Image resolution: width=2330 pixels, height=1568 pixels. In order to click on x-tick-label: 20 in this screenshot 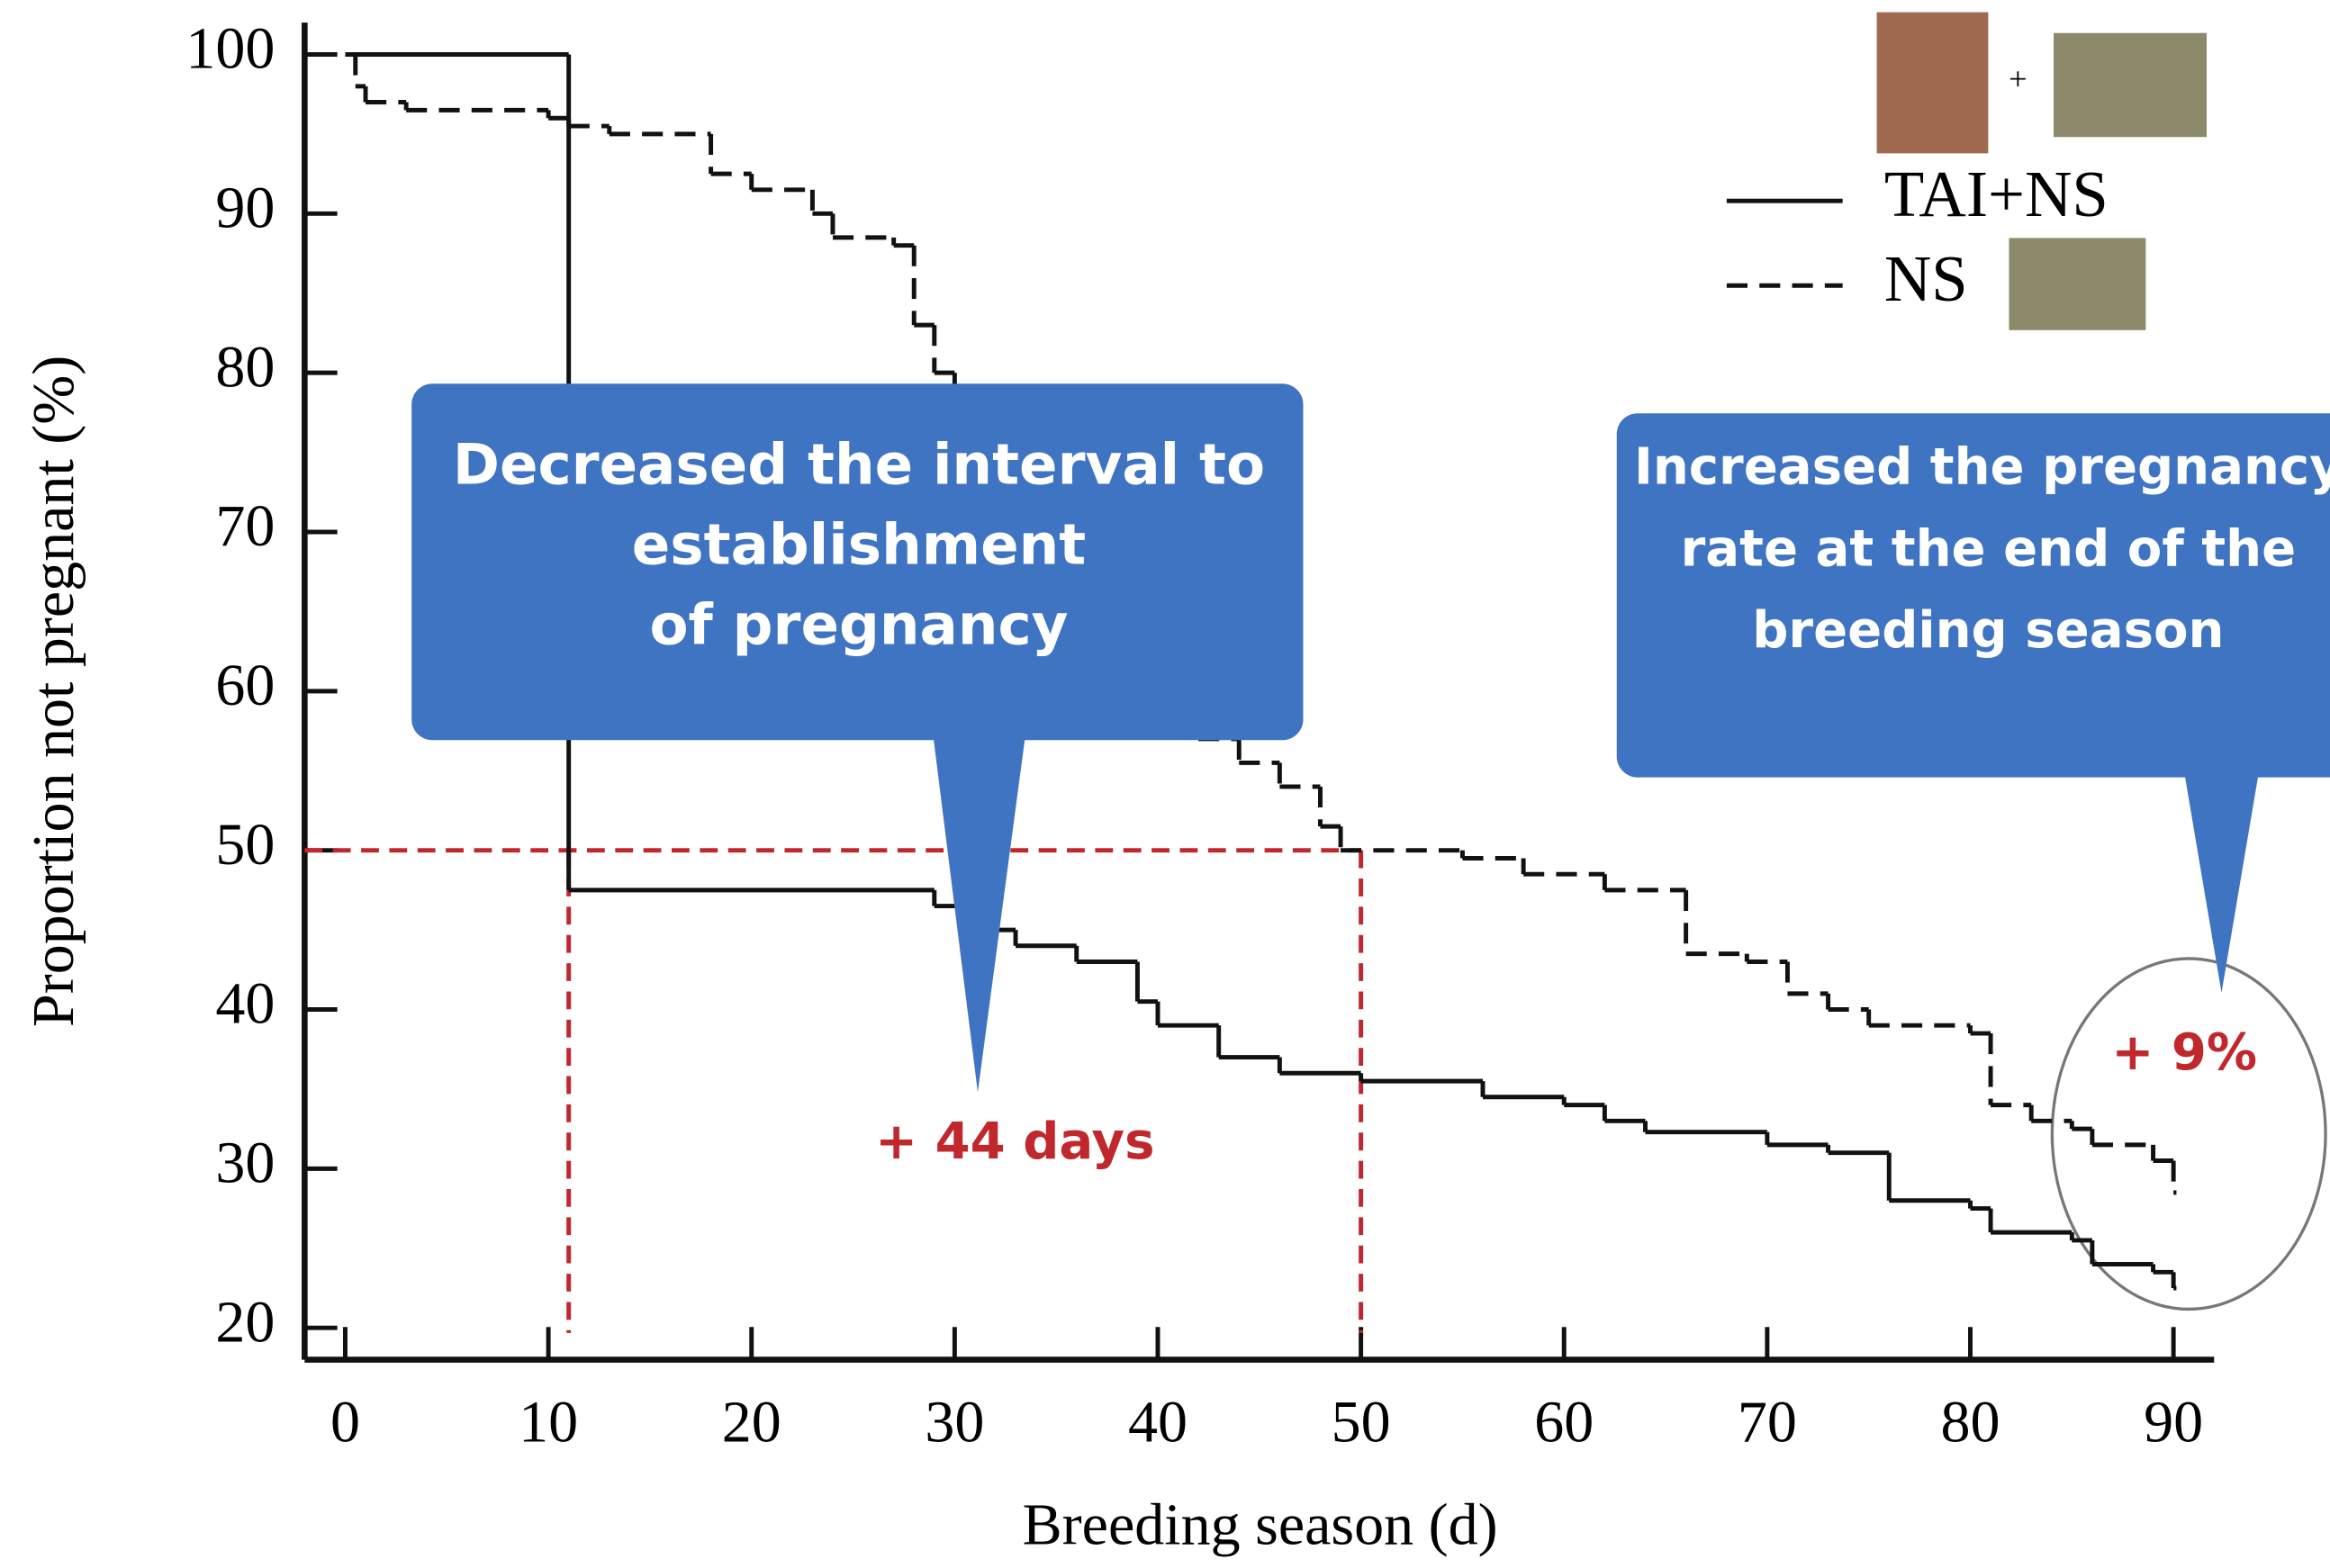, I will do `click(751, 1423)`.